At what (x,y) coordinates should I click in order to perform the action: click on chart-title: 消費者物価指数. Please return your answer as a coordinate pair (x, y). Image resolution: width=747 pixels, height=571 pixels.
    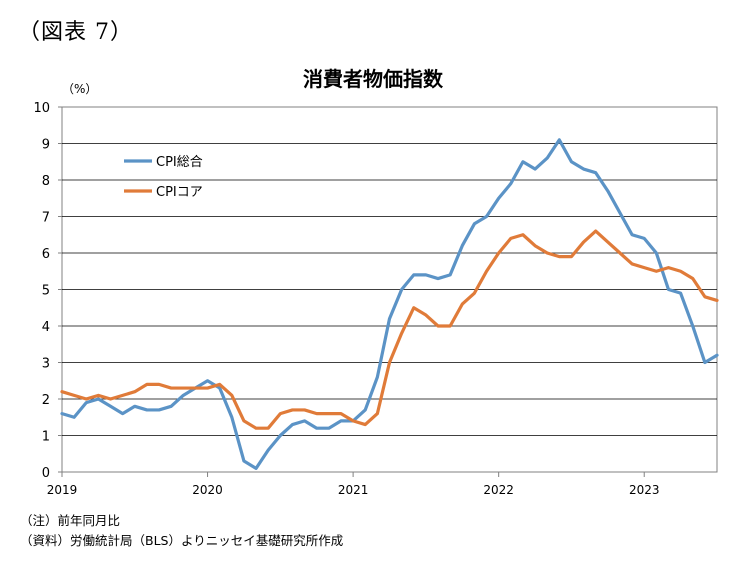
    Looking at the image, I should click on (373, 79).